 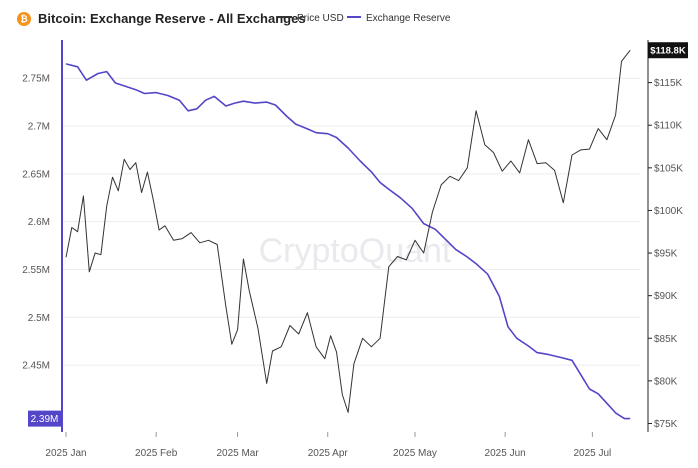 What do you see at coordinates (328, 453) in the screenshot?
I see `x-tick-label: 2025 Apr` at bounding box center [328, 453].